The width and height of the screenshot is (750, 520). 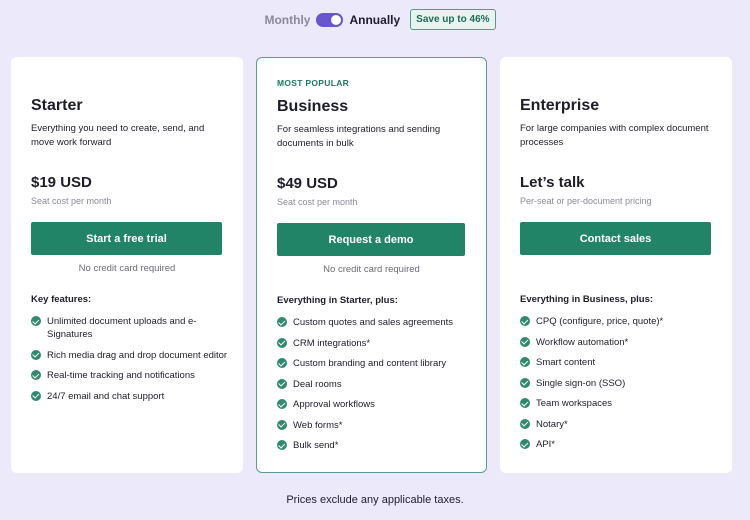 What do you see at coordinates (332, 343) in the screenshot?
I see `feature-text: CRM integrations*` at bounding box center [332, 343].